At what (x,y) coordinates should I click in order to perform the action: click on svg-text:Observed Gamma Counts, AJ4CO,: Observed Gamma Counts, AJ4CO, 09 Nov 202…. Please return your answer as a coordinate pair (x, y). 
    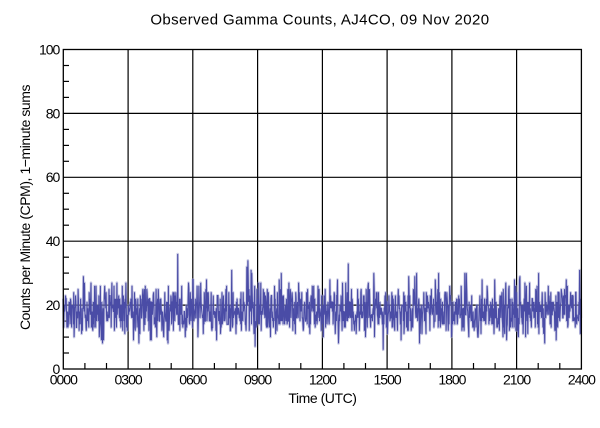
    Looking at the image, I should click on (319, 20).